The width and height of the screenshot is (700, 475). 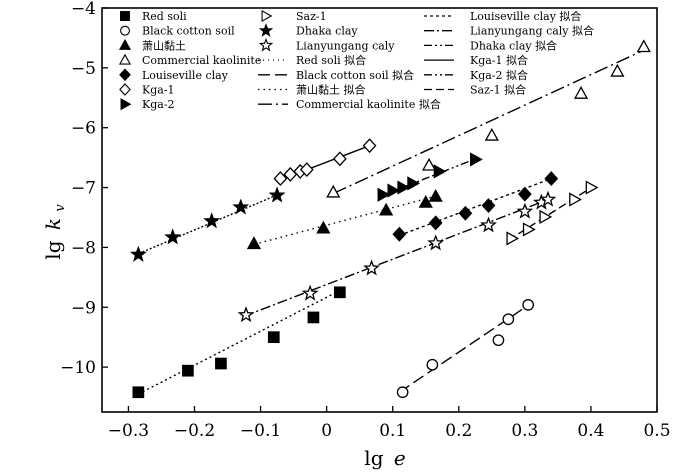 I want to click on legend-label: 萧山黏土 拟合, so click(x=331, y=90).